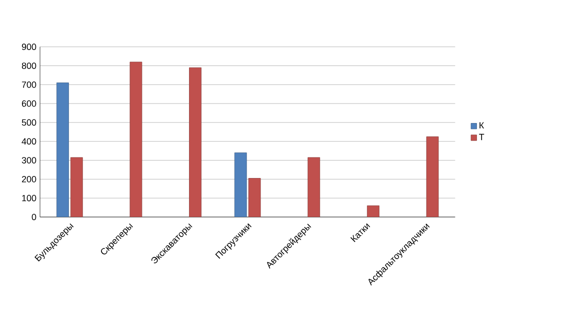 The height and width of the screenshot is (329, 578). I want to click on y-tick-label: 600, so click(29, 103).